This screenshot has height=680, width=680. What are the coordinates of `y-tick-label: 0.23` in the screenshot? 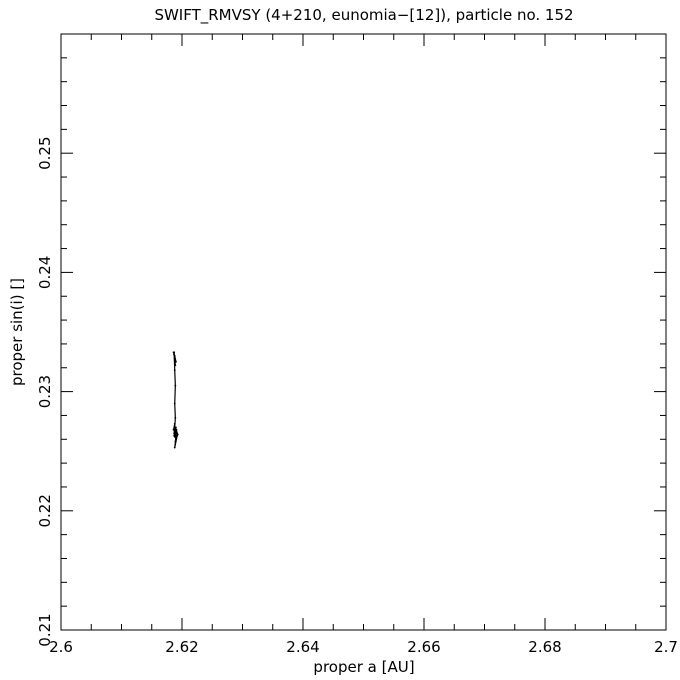 It's located at (45, 391).